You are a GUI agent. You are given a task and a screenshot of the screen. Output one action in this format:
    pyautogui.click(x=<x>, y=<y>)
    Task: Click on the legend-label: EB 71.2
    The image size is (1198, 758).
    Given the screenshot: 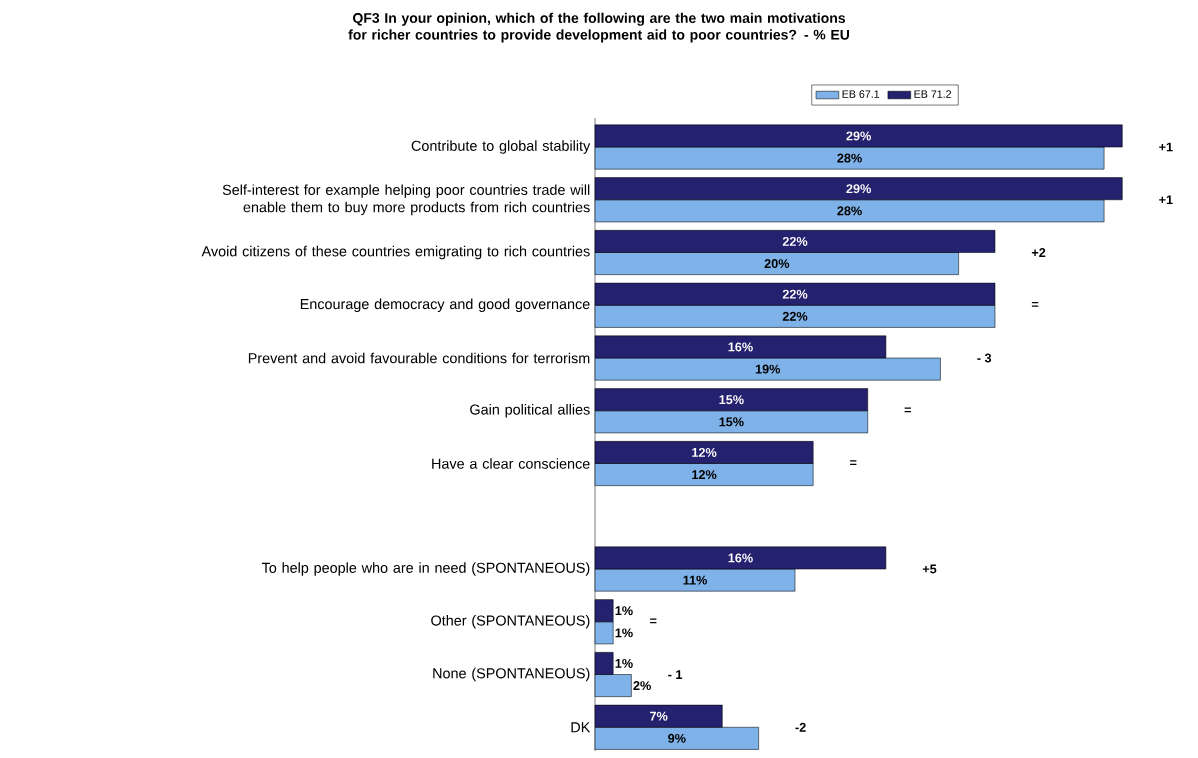 What is the action you would take?
    pyautogui.click(x=933, y=94)
    